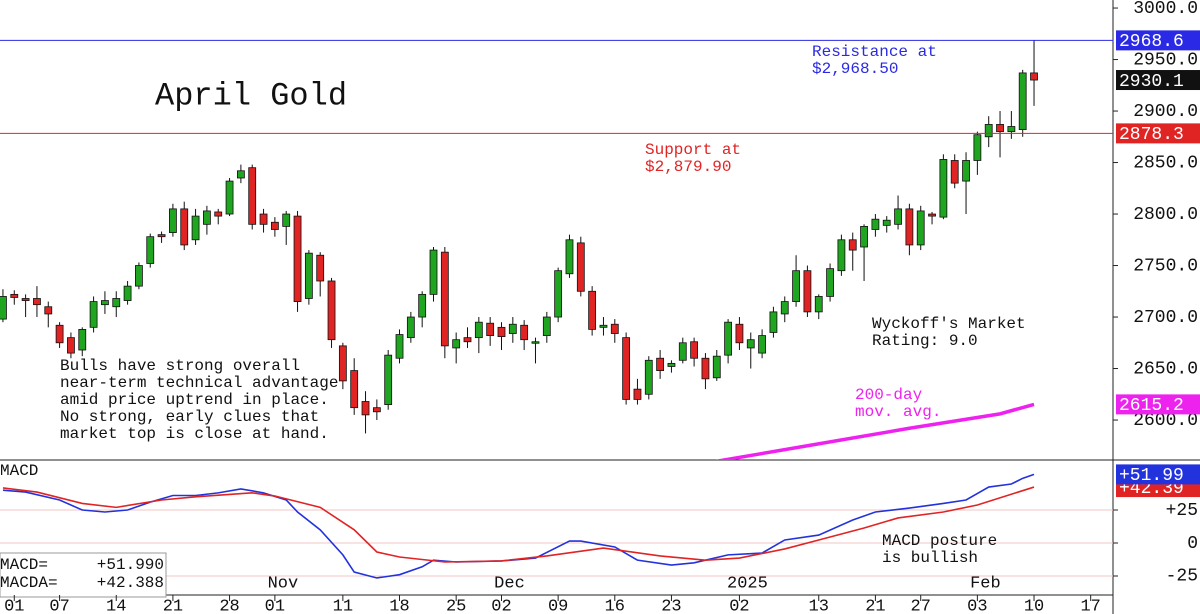  I want to click on annotation: mov. avg., so click(898, 412).